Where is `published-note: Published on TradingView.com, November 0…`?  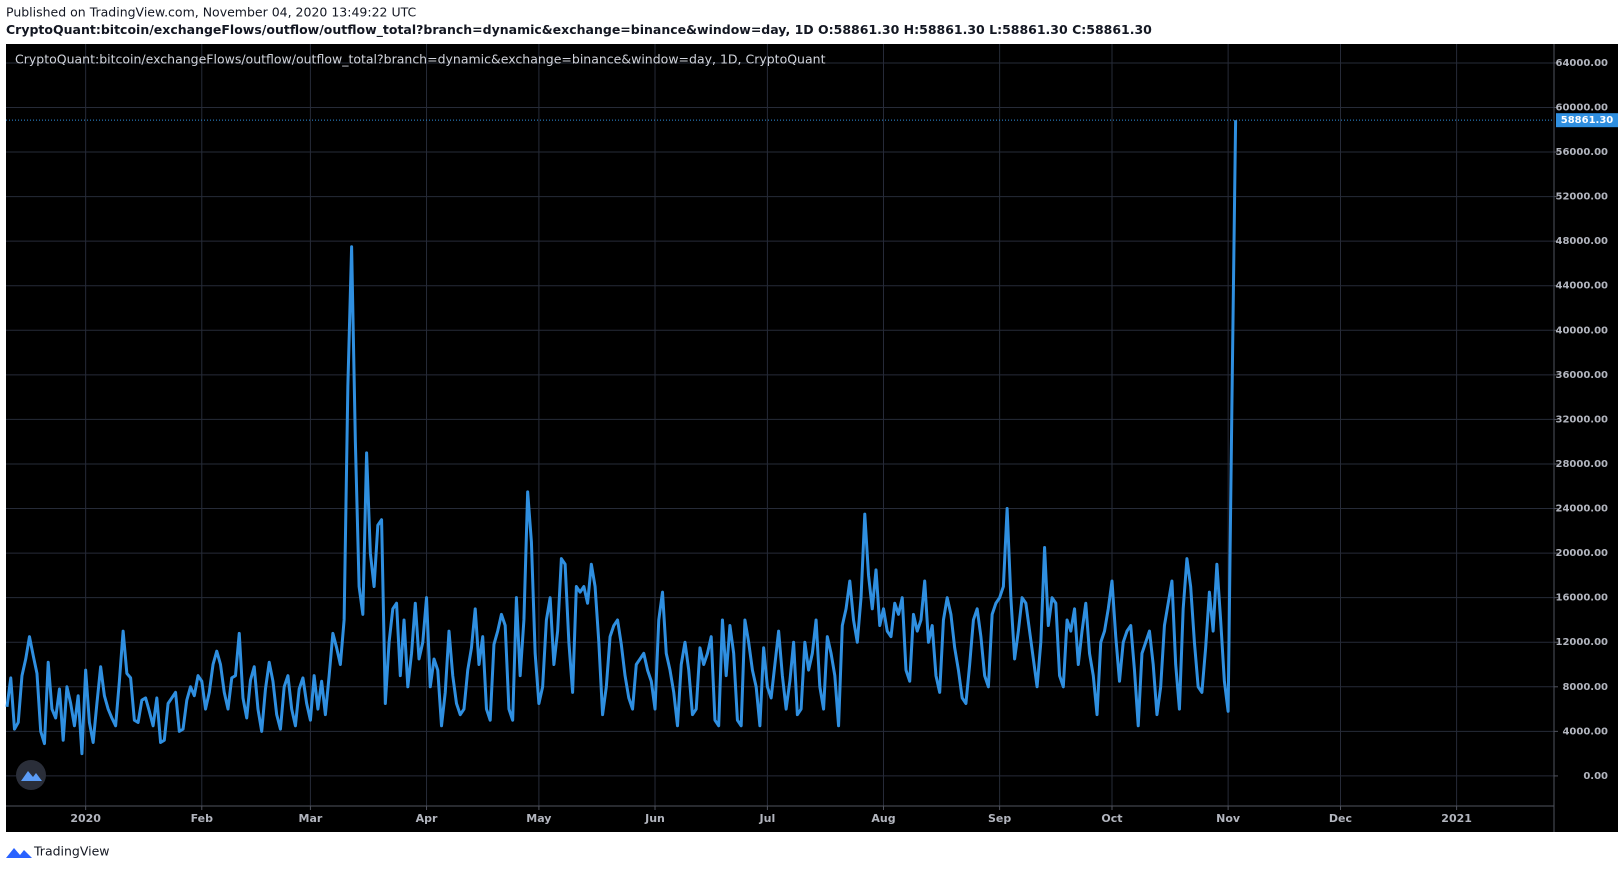 published-note: Published on TradingView.com, November 0… is located at coordinates (211, 12).